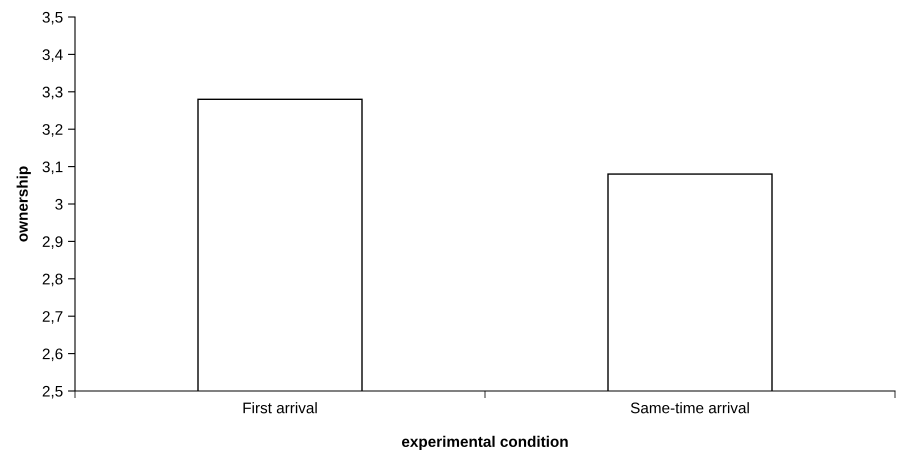  What do you see at coordinates (52, 93) in the screenshot?
I see `y-tick-label: 3,3` at bounding box center [52, 93].